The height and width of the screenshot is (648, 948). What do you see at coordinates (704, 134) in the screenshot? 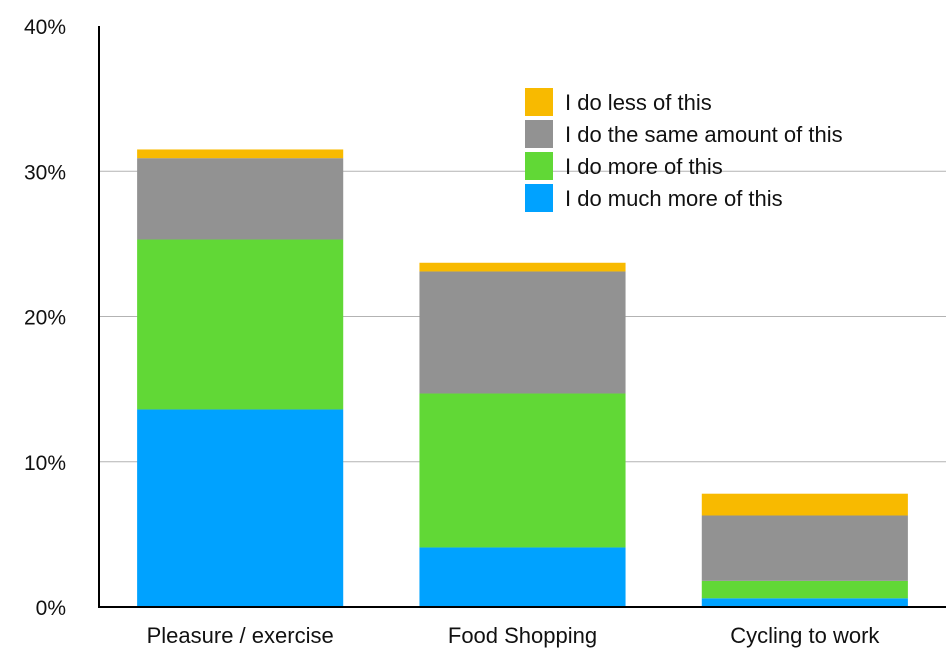
I see `legend-label-i-do-the-same-amount-of-this: I do the same amount of this` at bounding box center [704, 134].